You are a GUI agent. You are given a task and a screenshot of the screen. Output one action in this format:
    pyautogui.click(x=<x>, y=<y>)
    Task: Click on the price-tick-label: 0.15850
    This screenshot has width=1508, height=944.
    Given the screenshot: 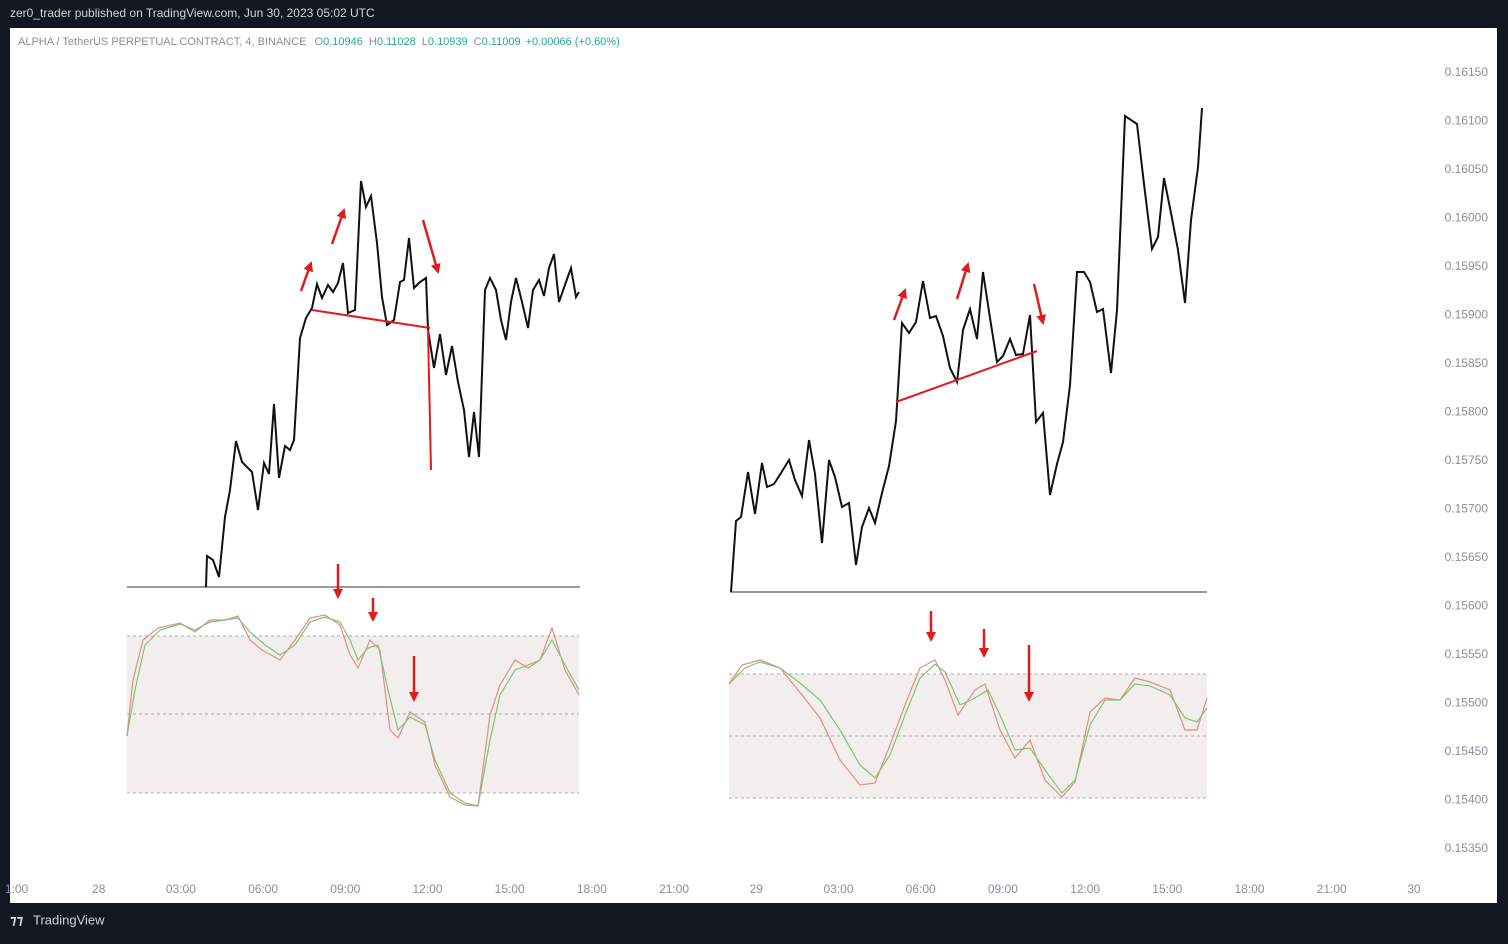 What is the action you would take?
    pyautogui.click(x=1467, y=363)
    